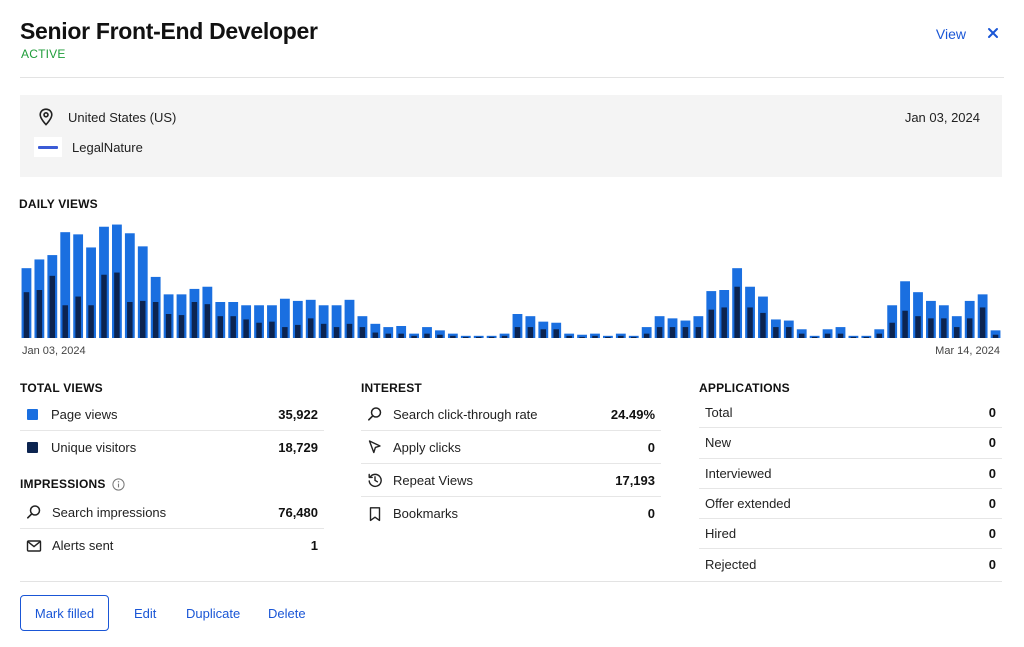  Describe the element at coordinates (145, 613) in the screenshot. I see `edit-link: Edit` at that location.